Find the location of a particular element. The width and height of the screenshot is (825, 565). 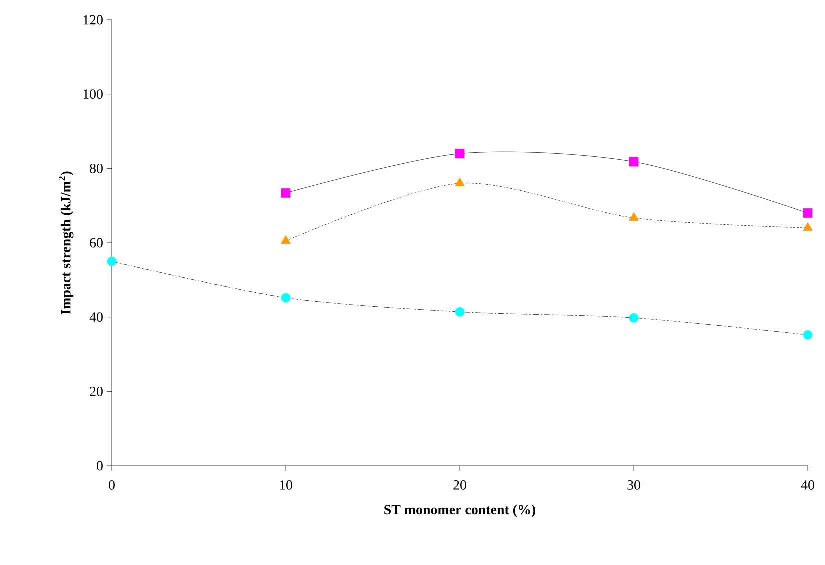

x-tick-label: 30 is located at coordinates (634, 485).